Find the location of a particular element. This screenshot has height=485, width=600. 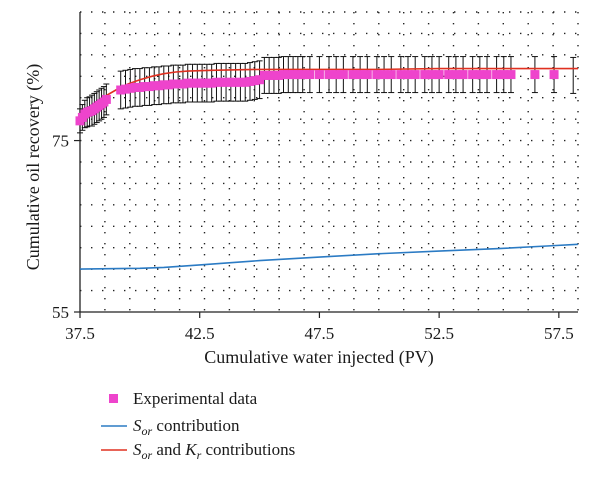

legend-item-sor-contribution: Sor contribution is located at coordinates (170, 427).